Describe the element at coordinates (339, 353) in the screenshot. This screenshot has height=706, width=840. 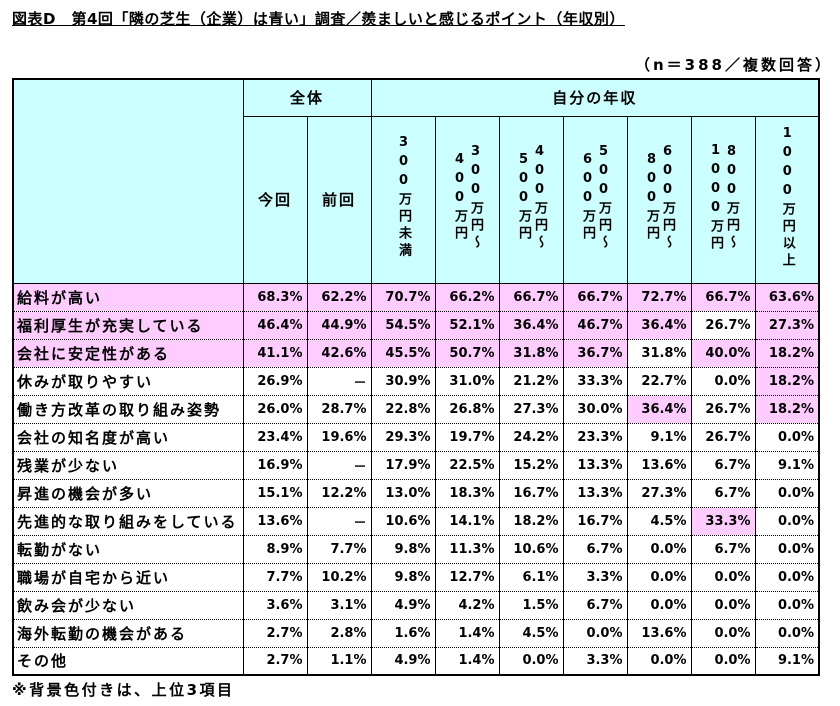
I see `value-cell: 42.6%` at that location.